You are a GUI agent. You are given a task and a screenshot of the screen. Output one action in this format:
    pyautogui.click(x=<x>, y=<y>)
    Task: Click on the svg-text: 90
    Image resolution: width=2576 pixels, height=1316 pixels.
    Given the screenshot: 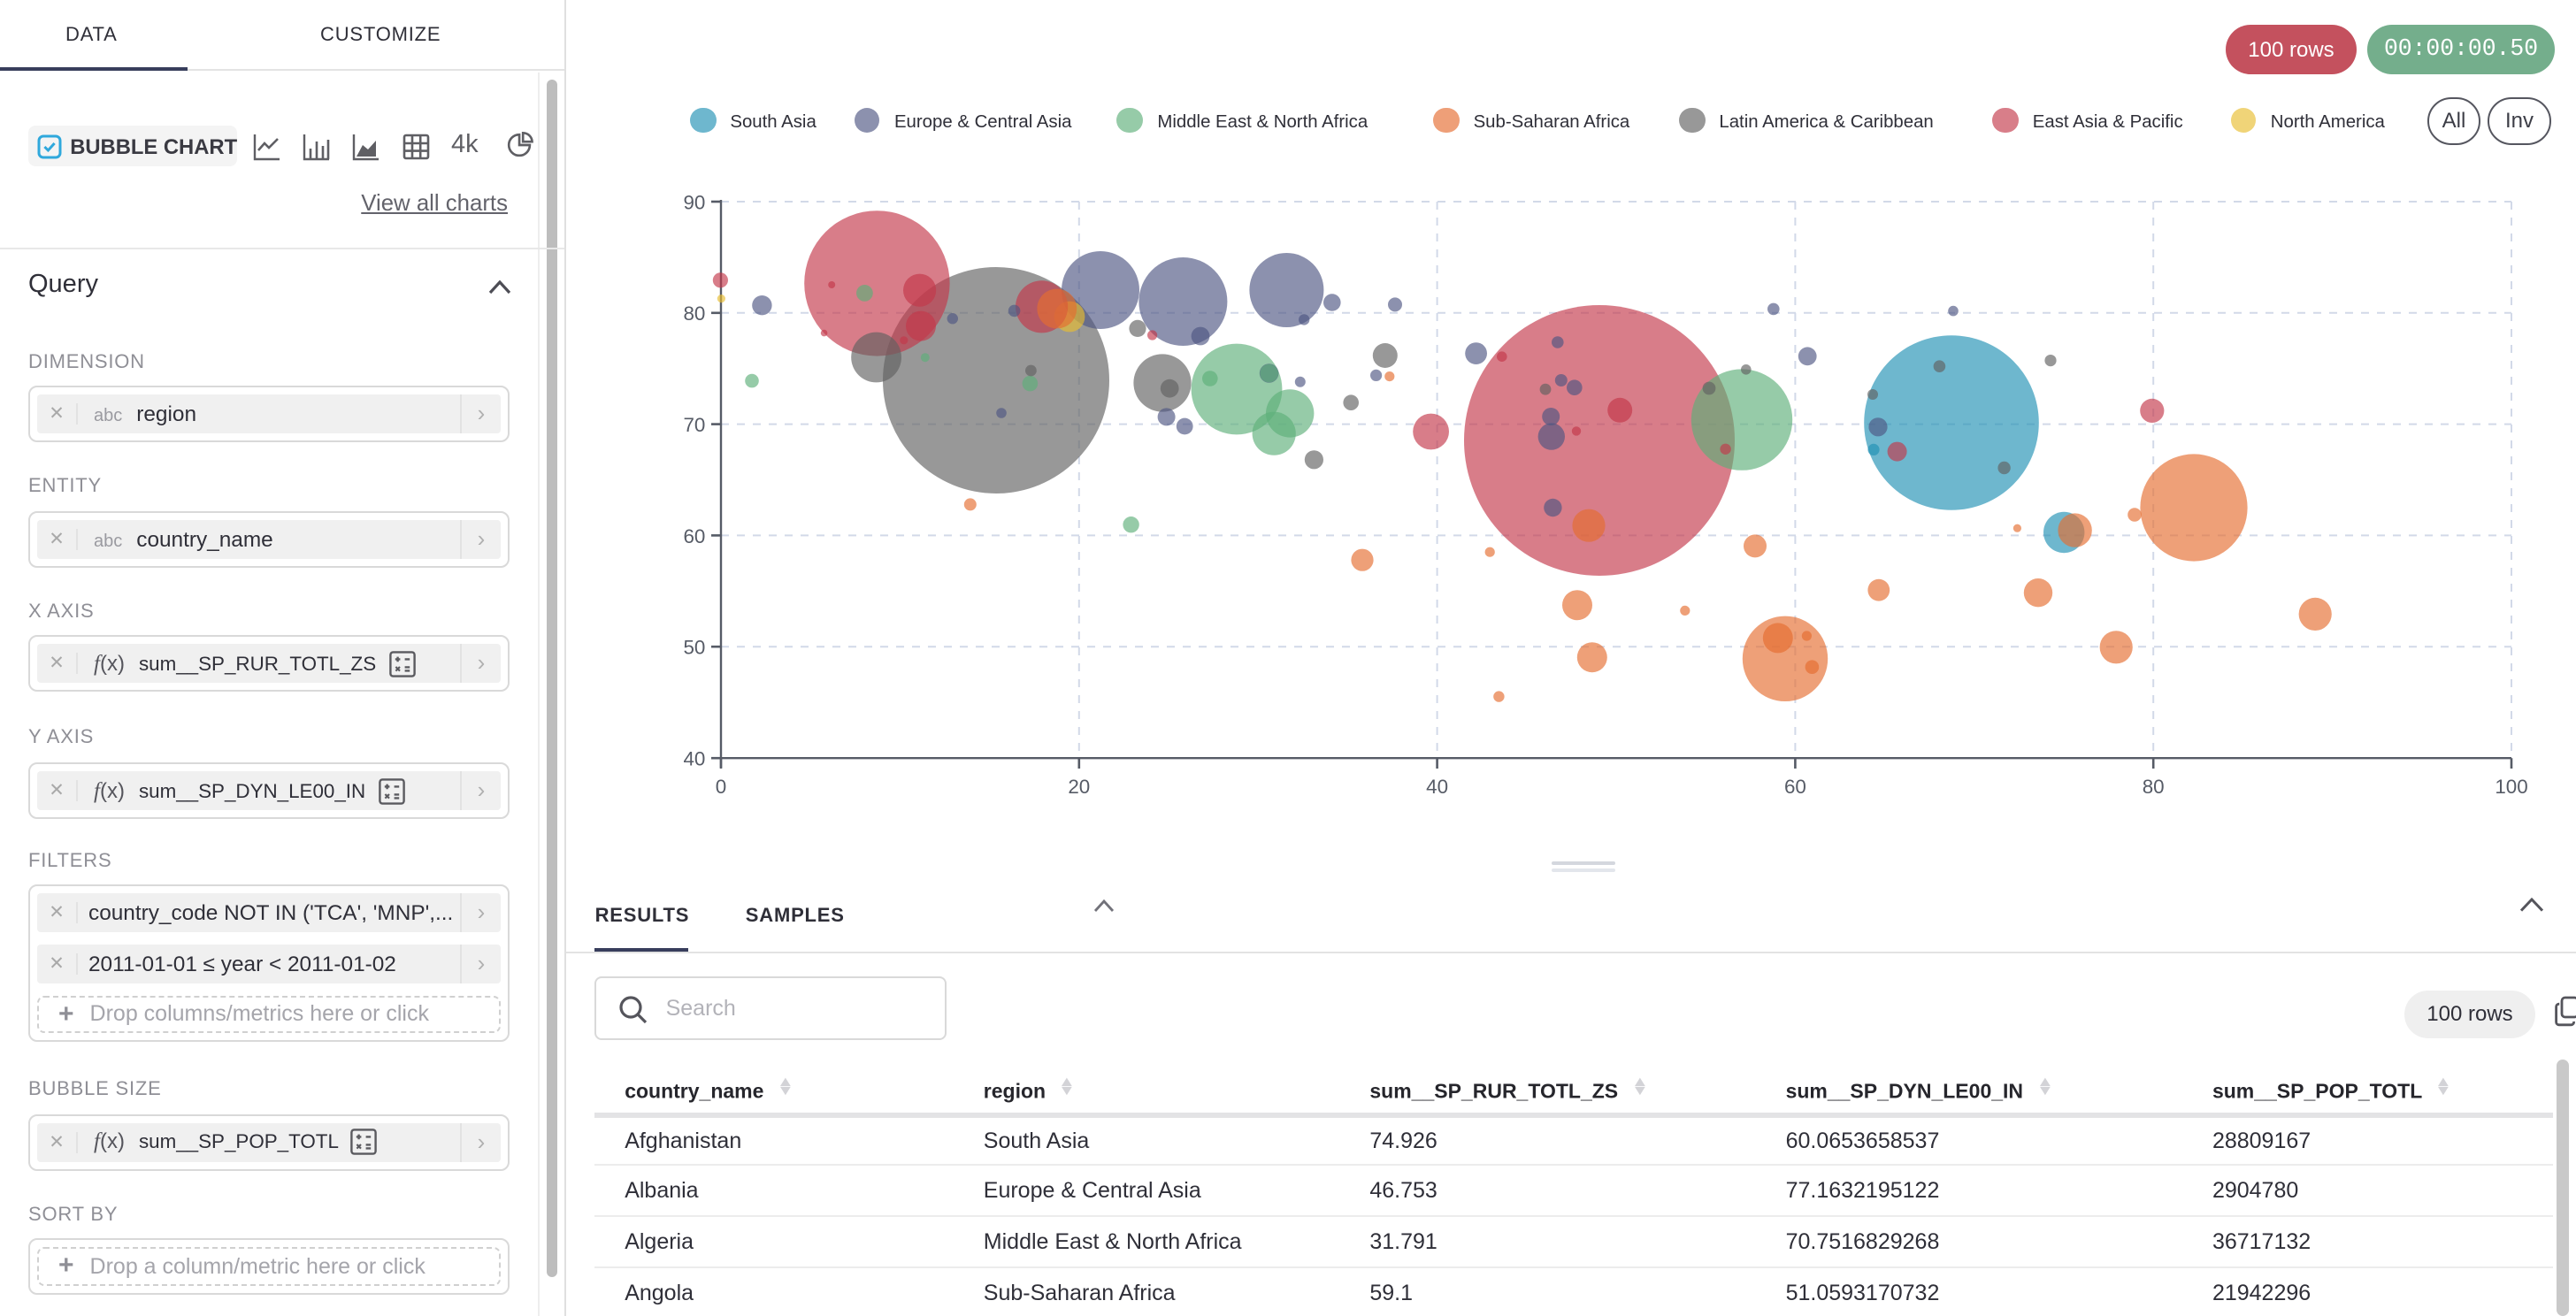 What is the action you would take?
    pyautogui.click(x=694, y=202)
    